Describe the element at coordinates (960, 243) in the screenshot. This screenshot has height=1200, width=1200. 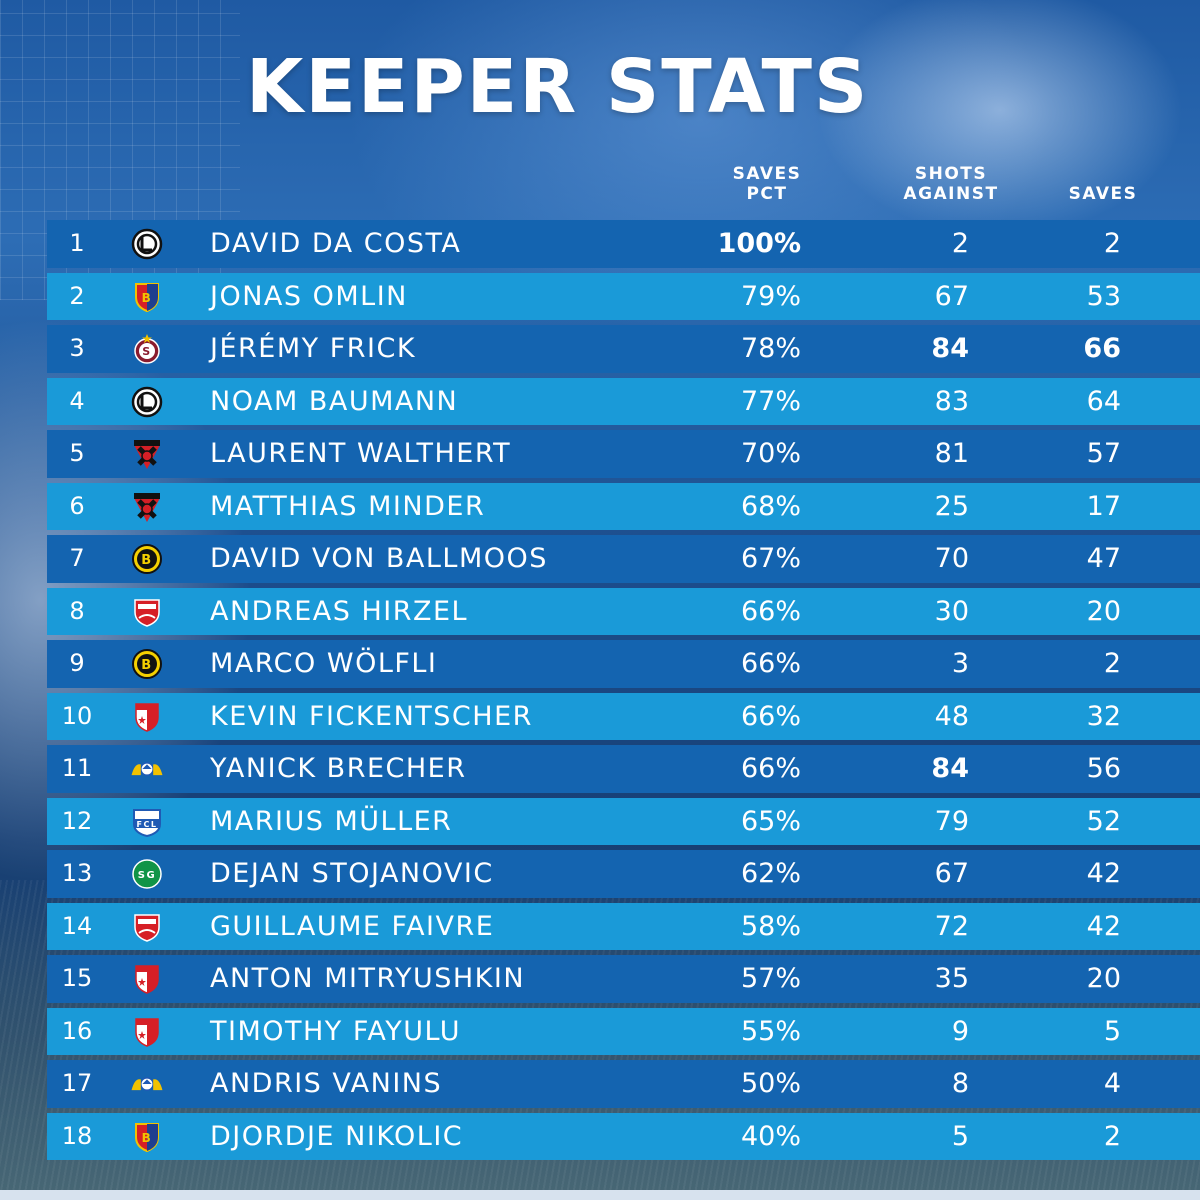
I see `shots-against-cell: 2` at that location.